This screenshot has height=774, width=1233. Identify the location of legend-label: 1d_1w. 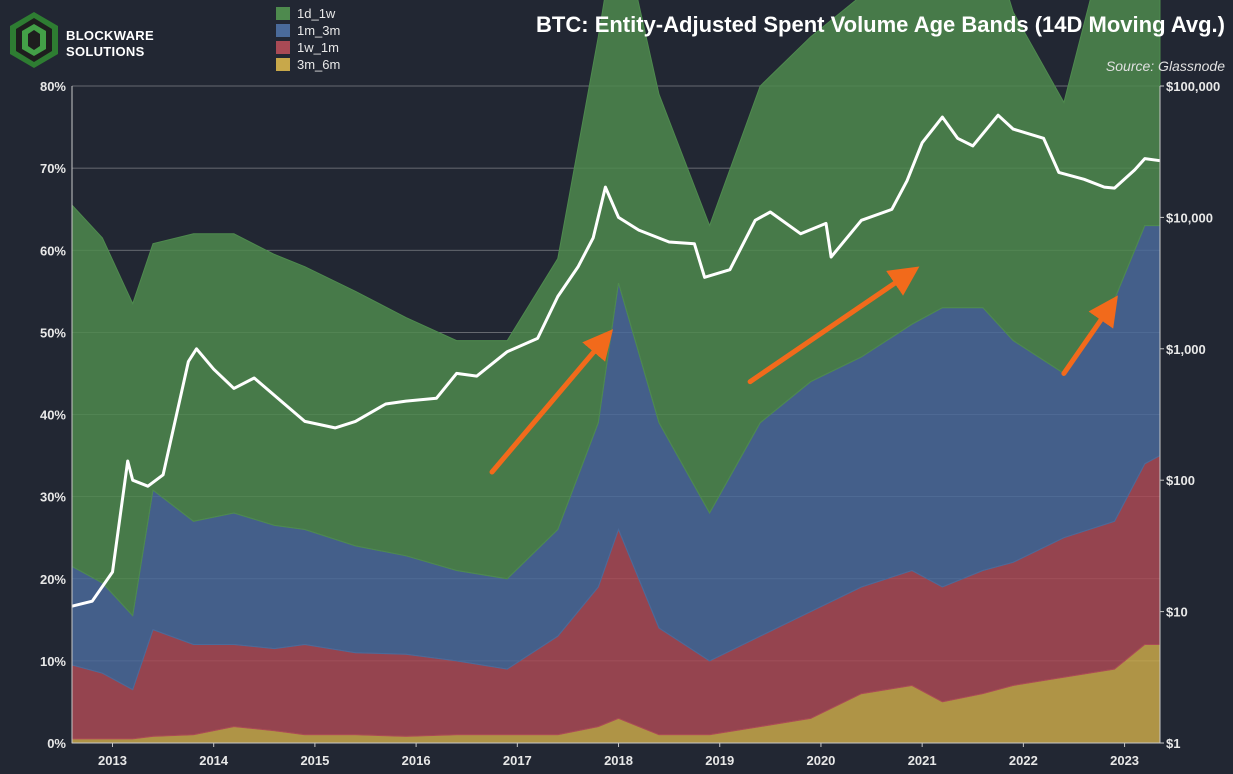
(316, 13).